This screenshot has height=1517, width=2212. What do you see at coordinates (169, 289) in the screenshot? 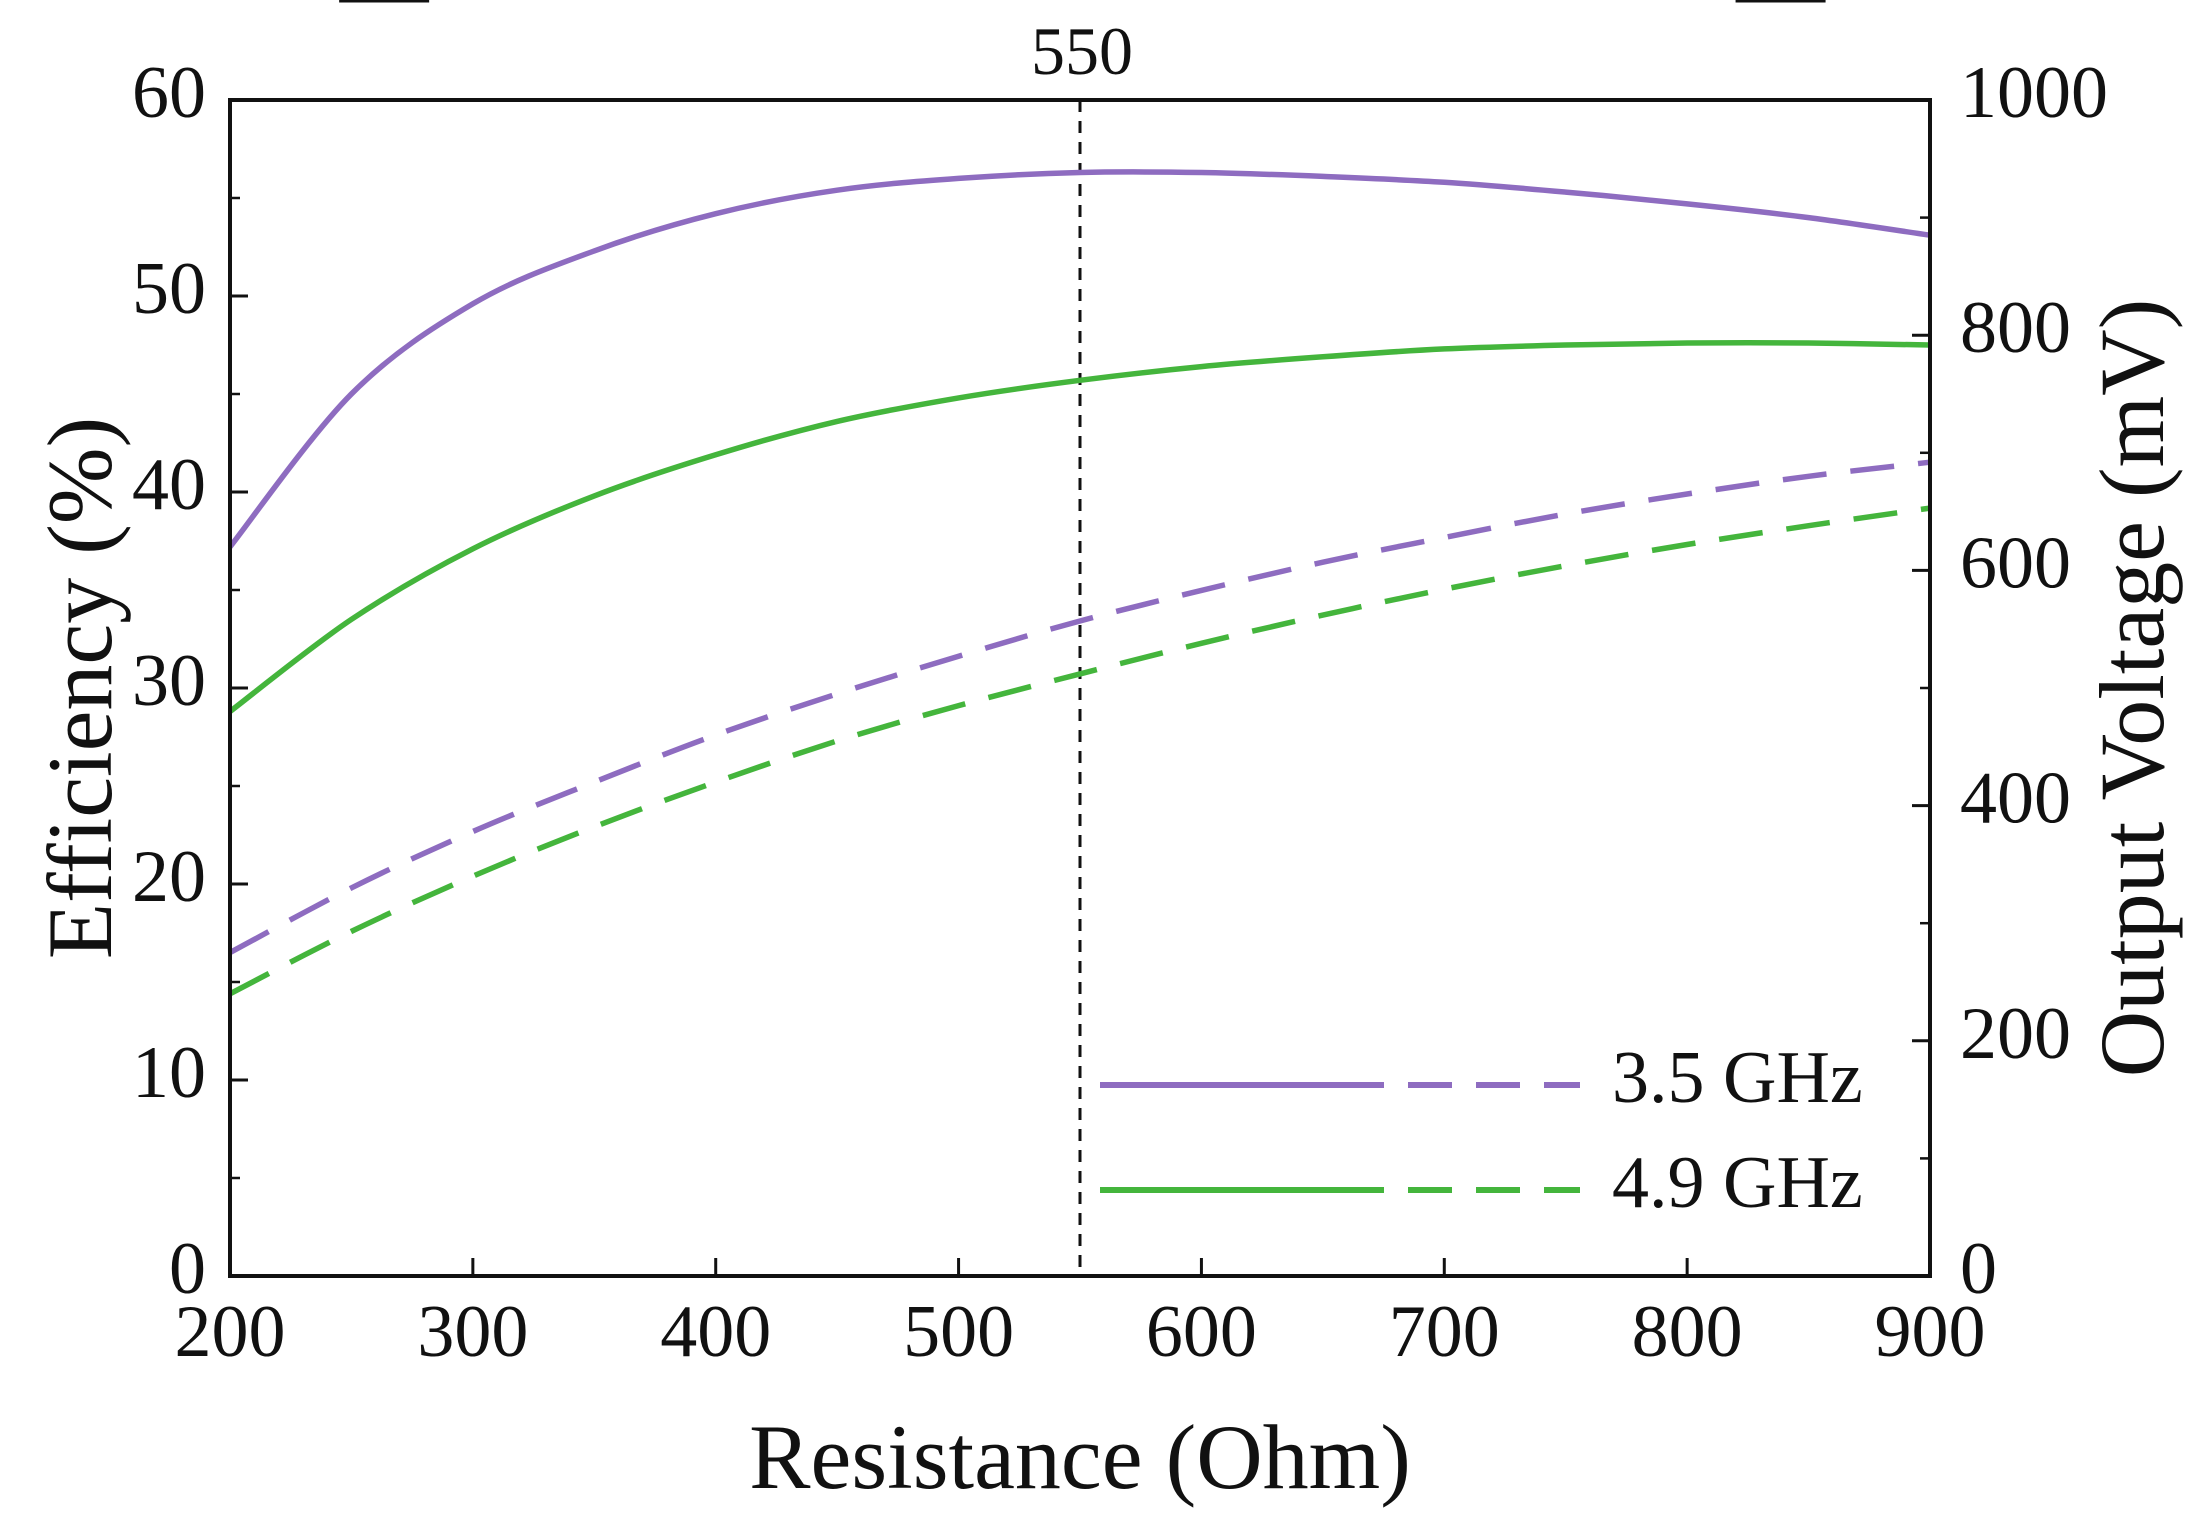
I see `y-left-tick-label: 50` at bounding box center [169, 289].